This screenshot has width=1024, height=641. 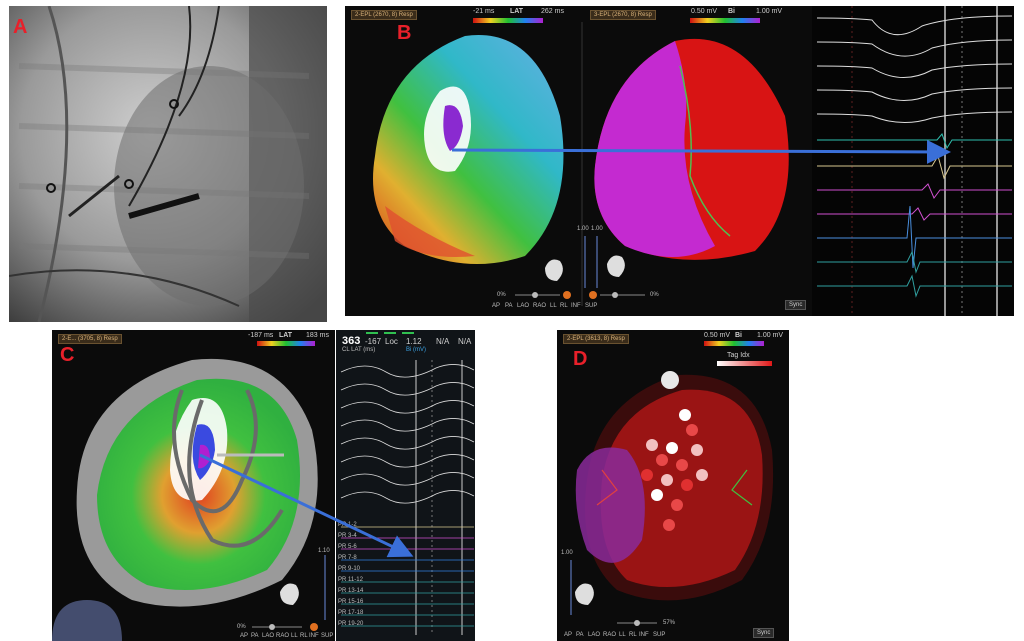 I want to click on panel-b-pct-right: 0%, so click(x=654, y=295).